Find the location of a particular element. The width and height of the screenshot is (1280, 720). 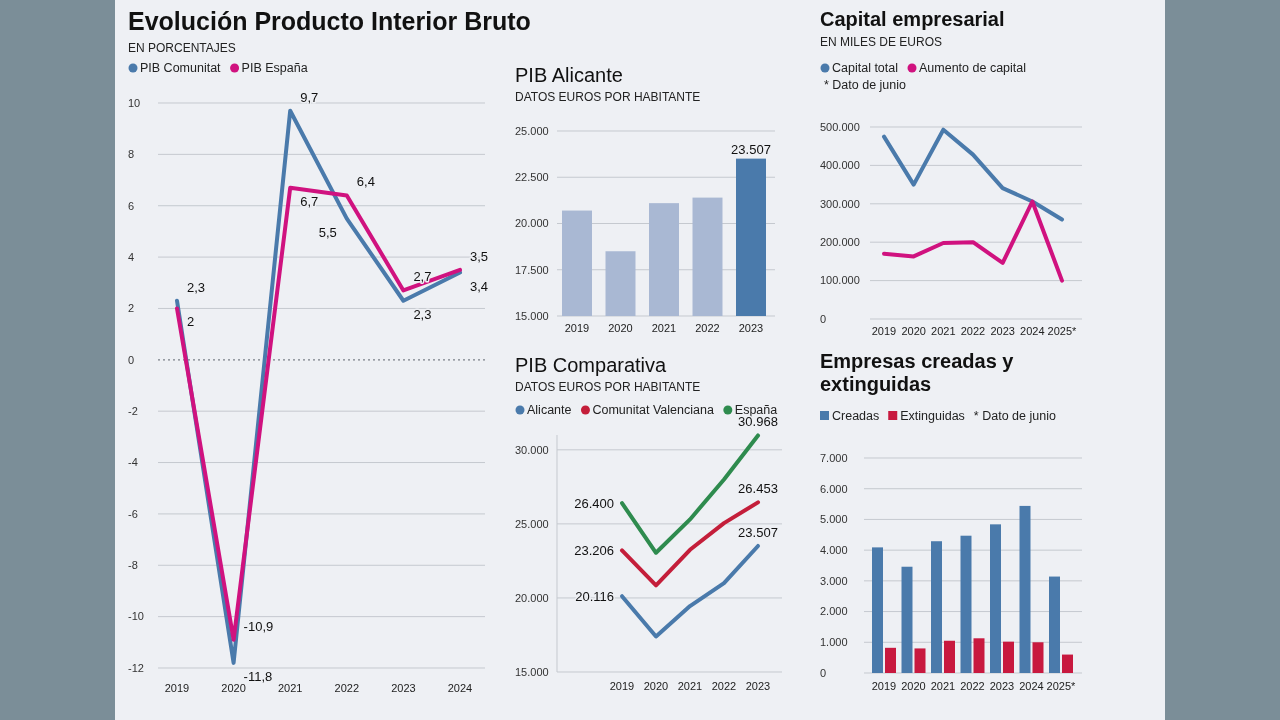

y-tick-label: 4 is located at coordinates (131, 256).